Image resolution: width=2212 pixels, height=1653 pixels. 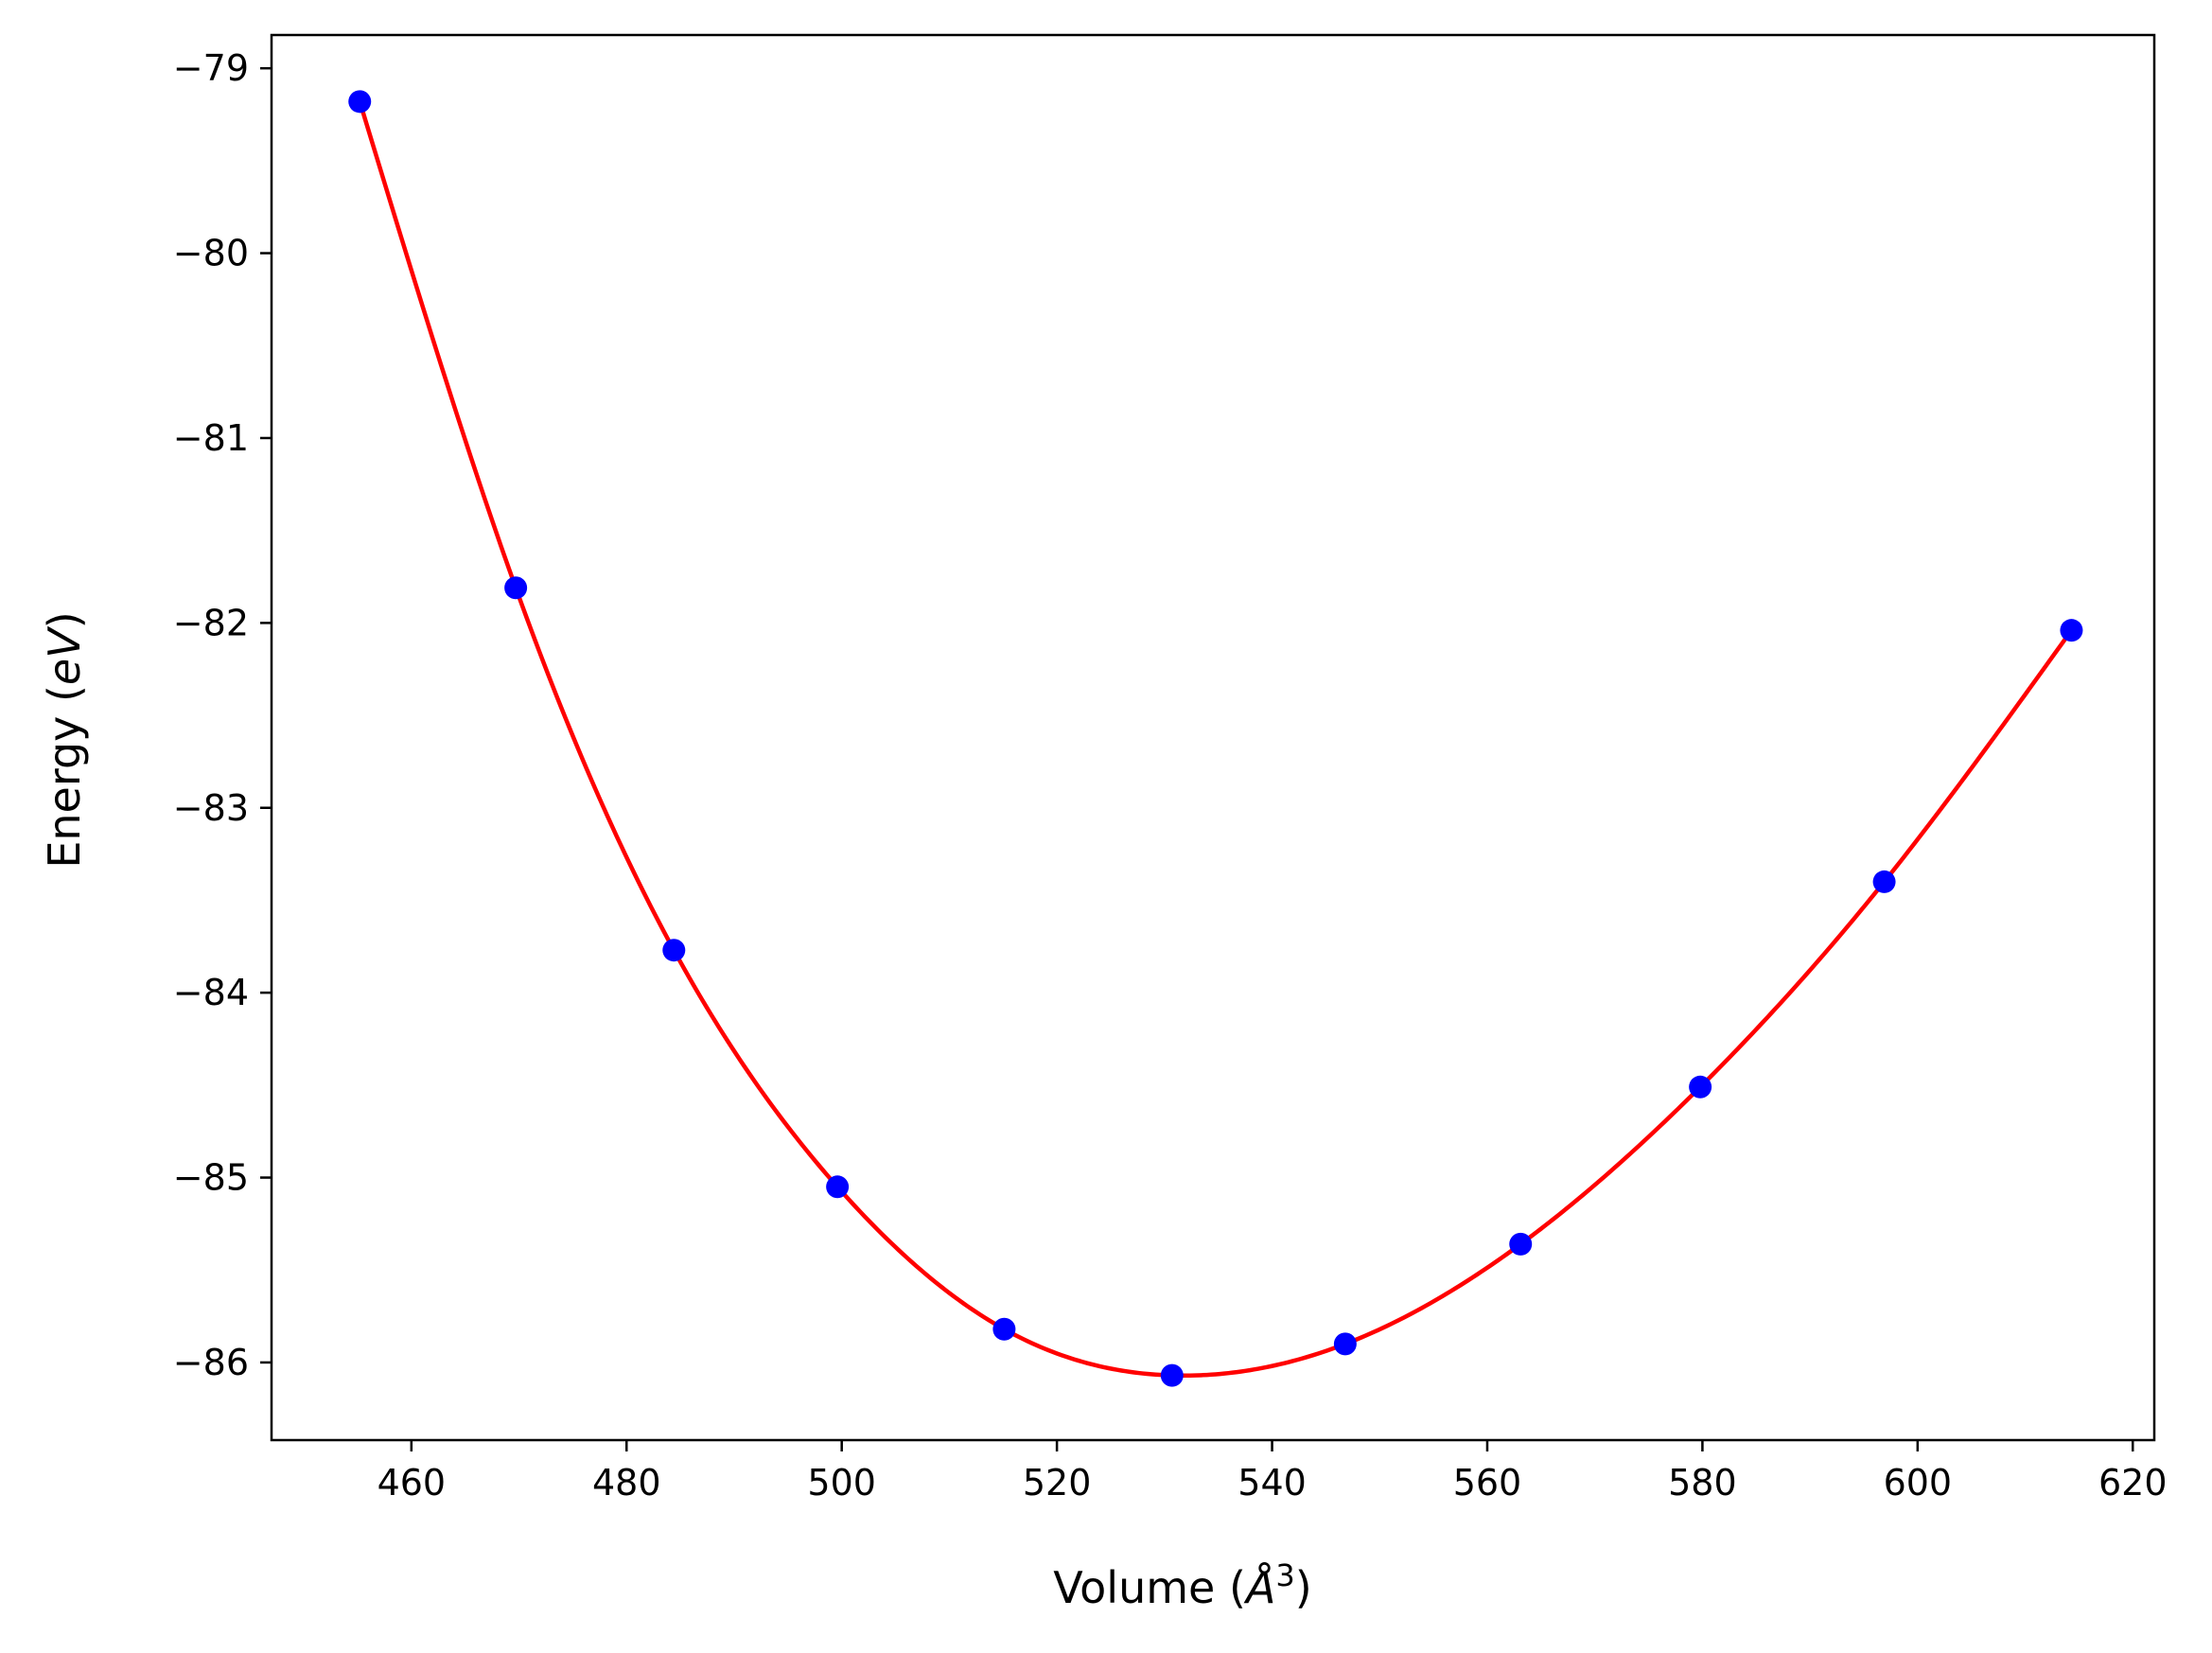 I want to click on x-tick-label: 500, so click(x=842, y=1483).